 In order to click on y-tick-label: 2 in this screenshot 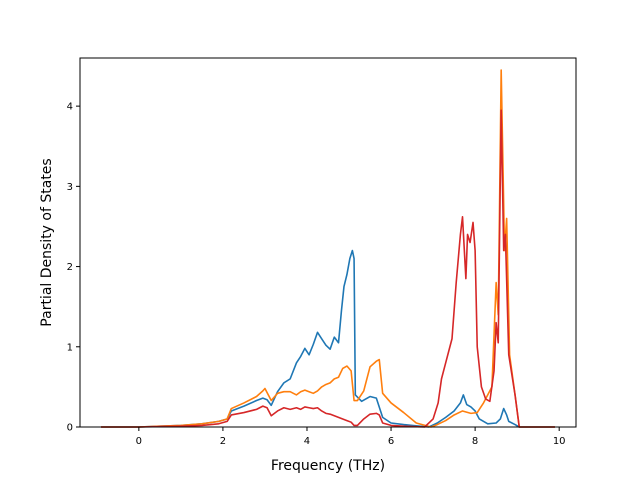, I will do `click(70, 267)`.